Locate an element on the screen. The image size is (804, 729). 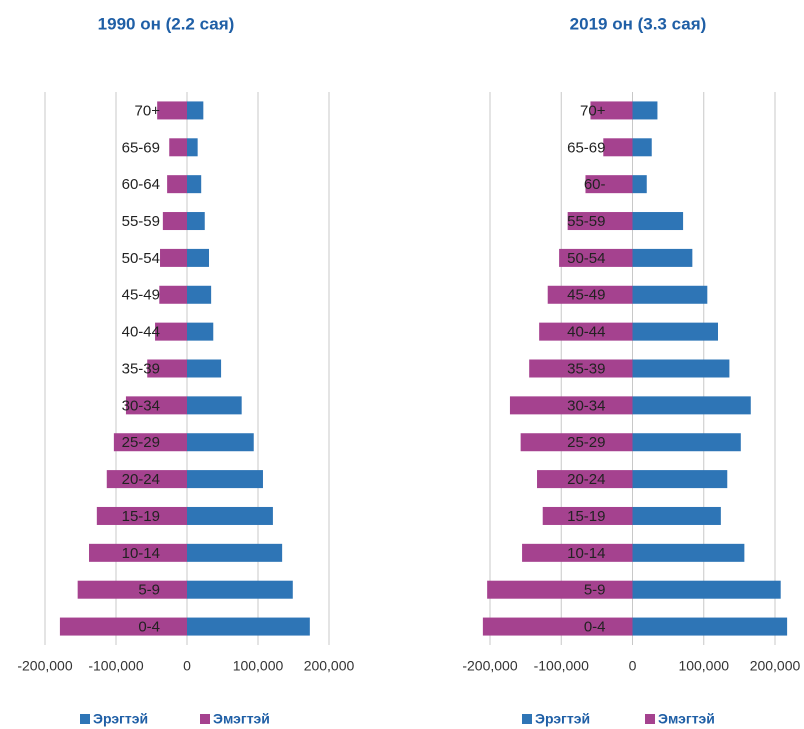
category-label: 10-14 is located at coordinates (141, 553).